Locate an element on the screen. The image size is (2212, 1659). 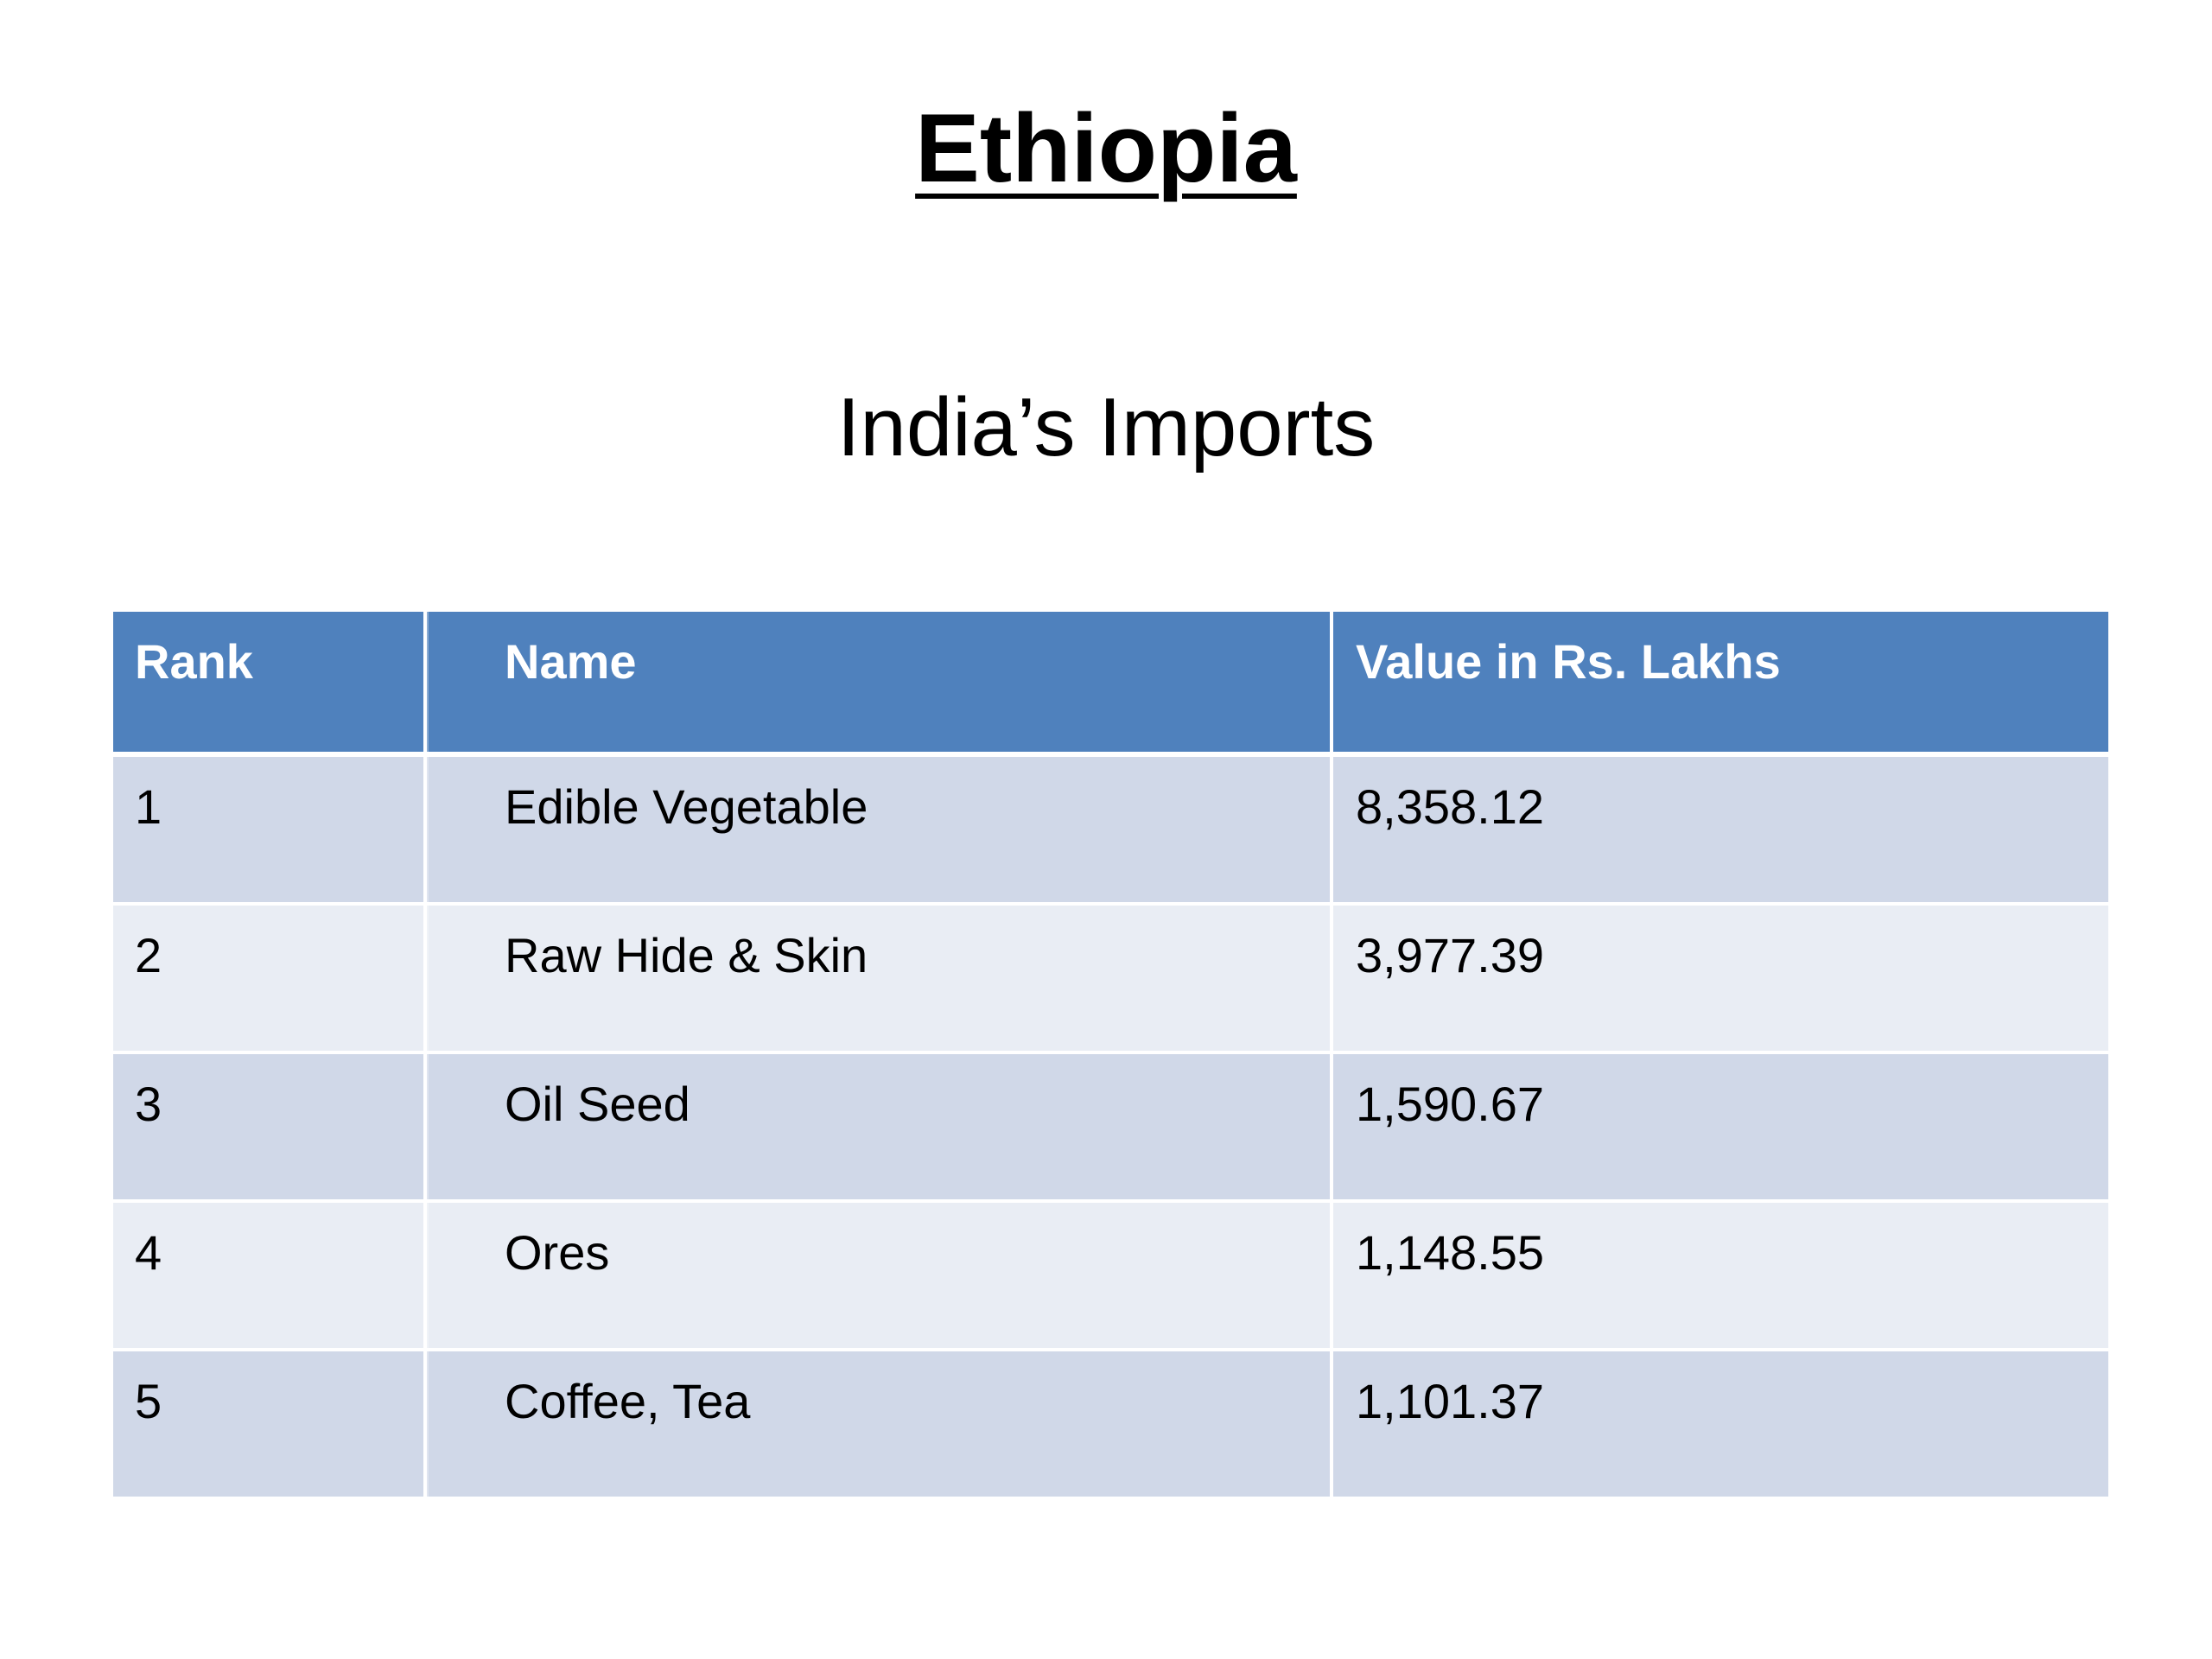
table-cell: 3,977.39 is located at coordinates (1450, 955).